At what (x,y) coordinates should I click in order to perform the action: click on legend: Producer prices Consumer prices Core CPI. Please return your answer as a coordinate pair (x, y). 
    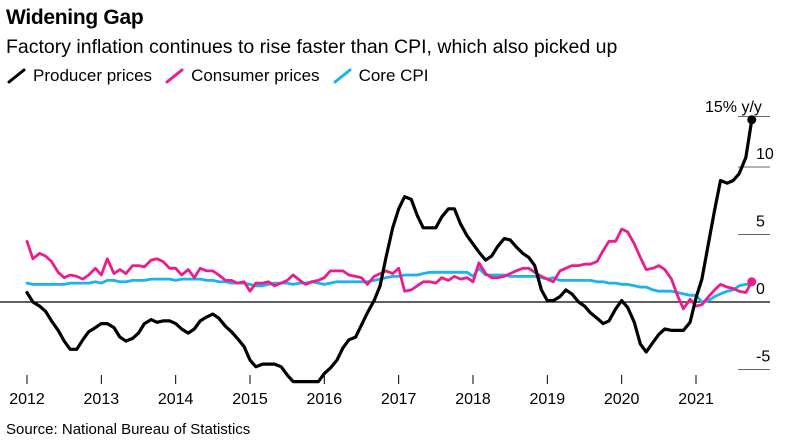
    Looking at the image, I should click on (223, 76).